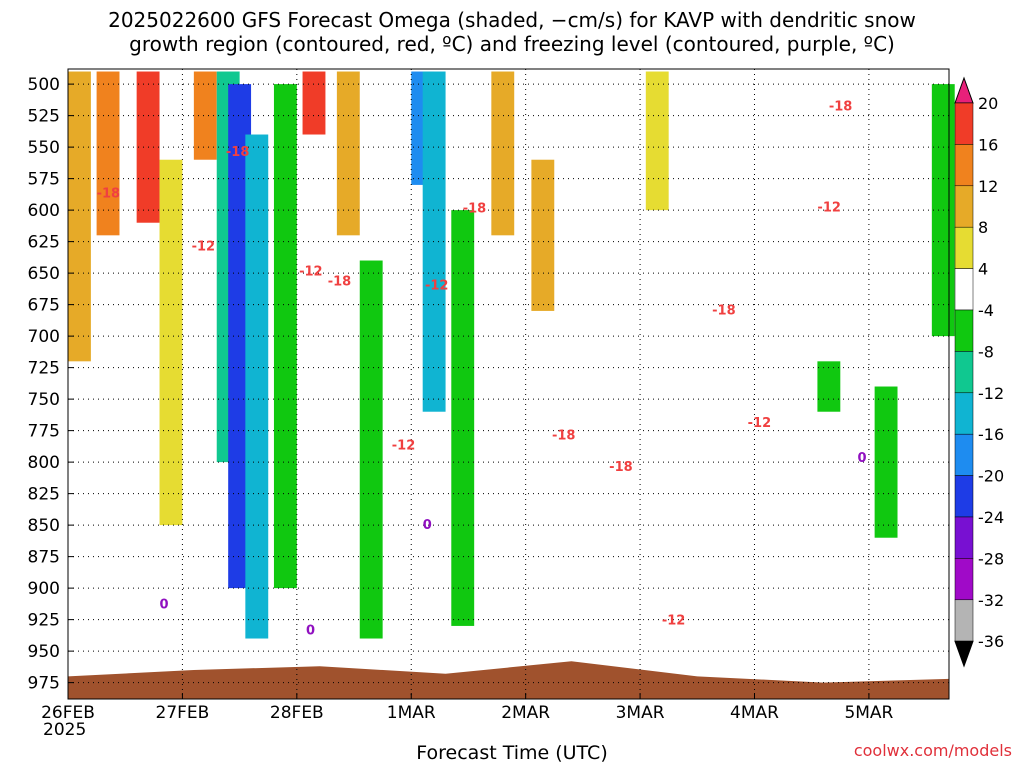 The height and width of the screenshot is (768, 1024). I want to click on snow-contour-label-4: -18, so click(340, 282).